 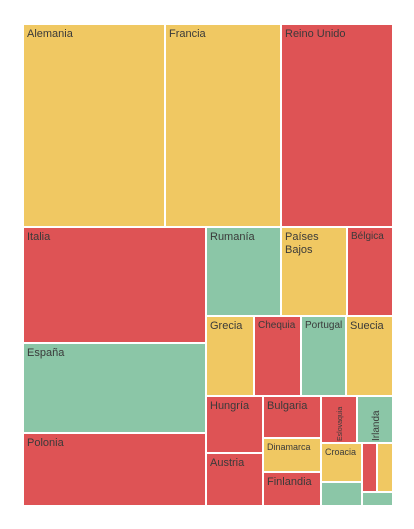 I want to click on treemap-cell-label: Polonia, so click(x=45, y=443).